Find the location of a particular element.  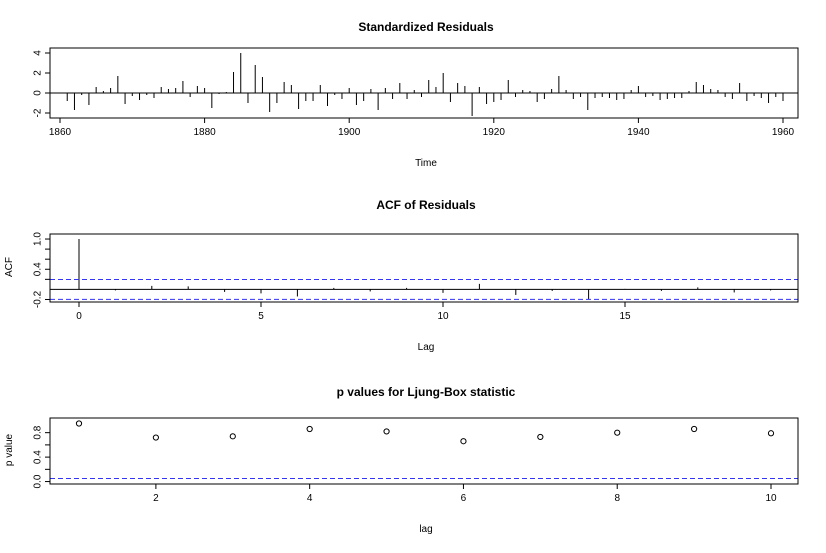

ljungbox-plot-frame is located at coordinates (424, 451).